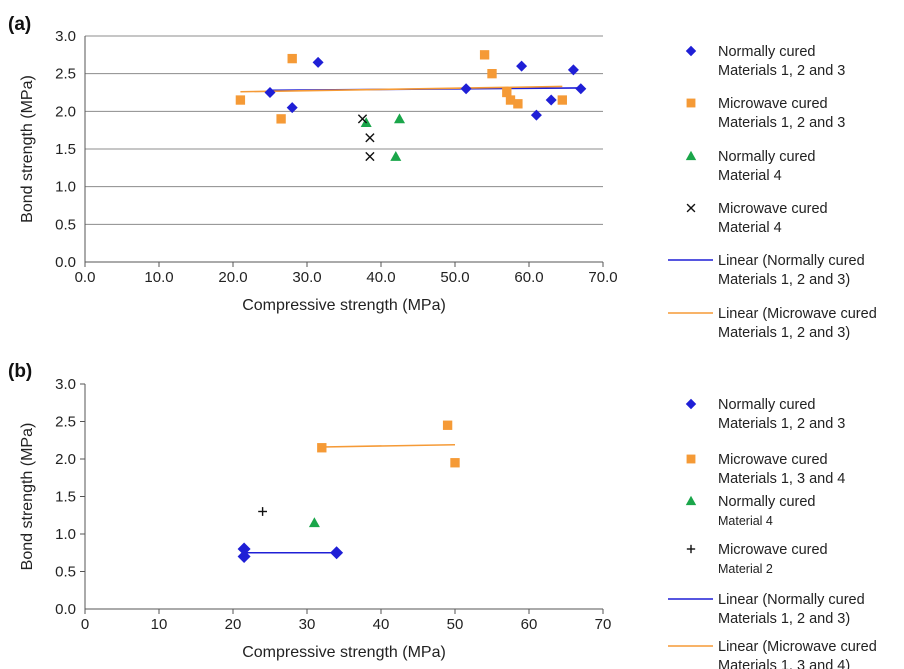 This screenshot has width=904, height=669. Describe the element at coordinates (306, 277) in the screenshot. I see `x-tick-label: 30.0` at that location.